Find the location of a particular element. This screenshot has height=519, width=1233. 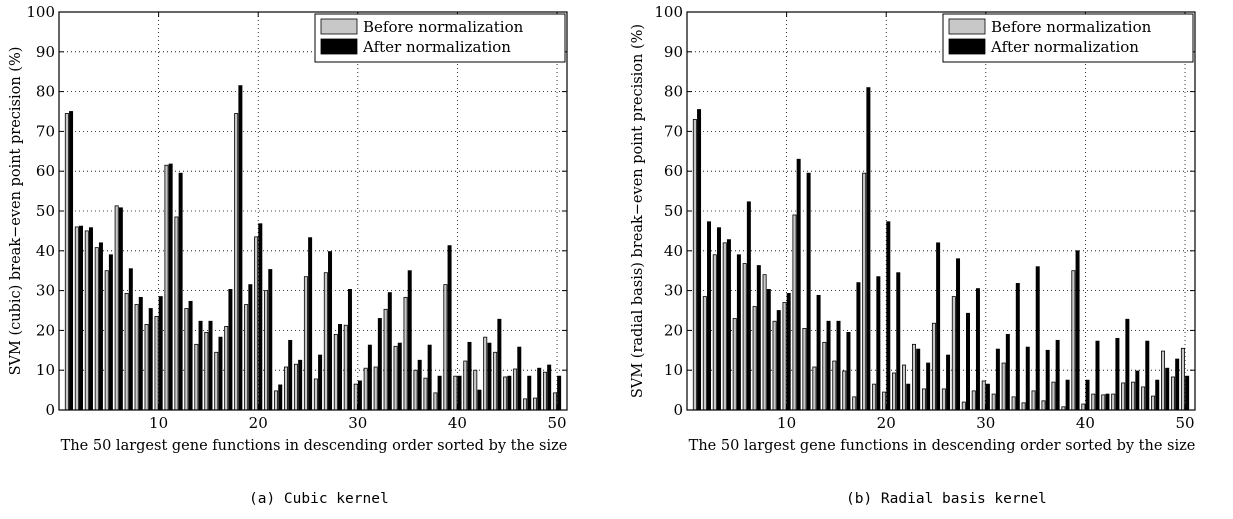

panel-b-caption: (b) Radial basis kernel is located at coordinates (946, 499).